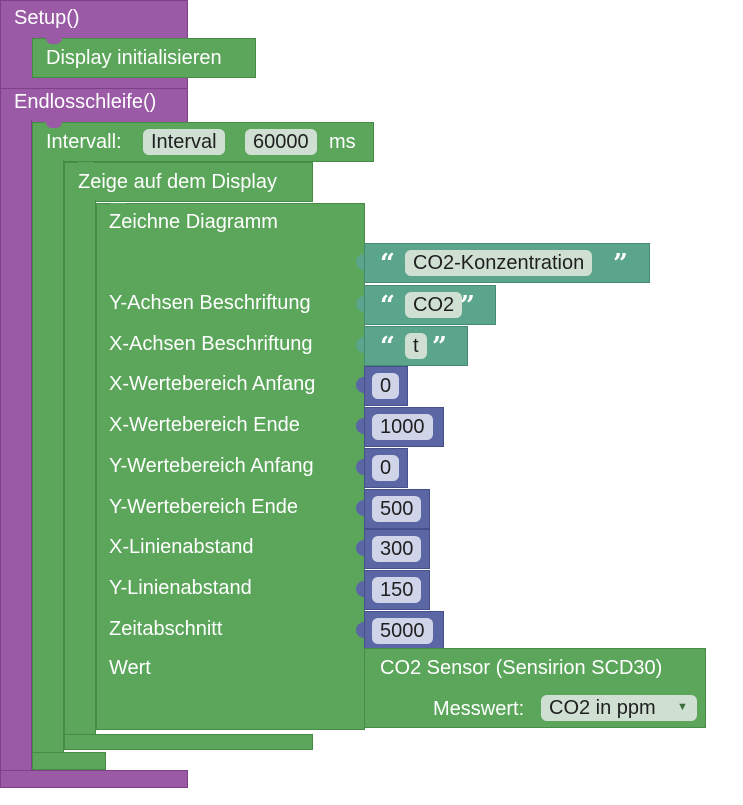 The width and height of the screenshot is (743, 805). I want to click on diagram-row-label: X-Linienabstand, so click(181, 547).